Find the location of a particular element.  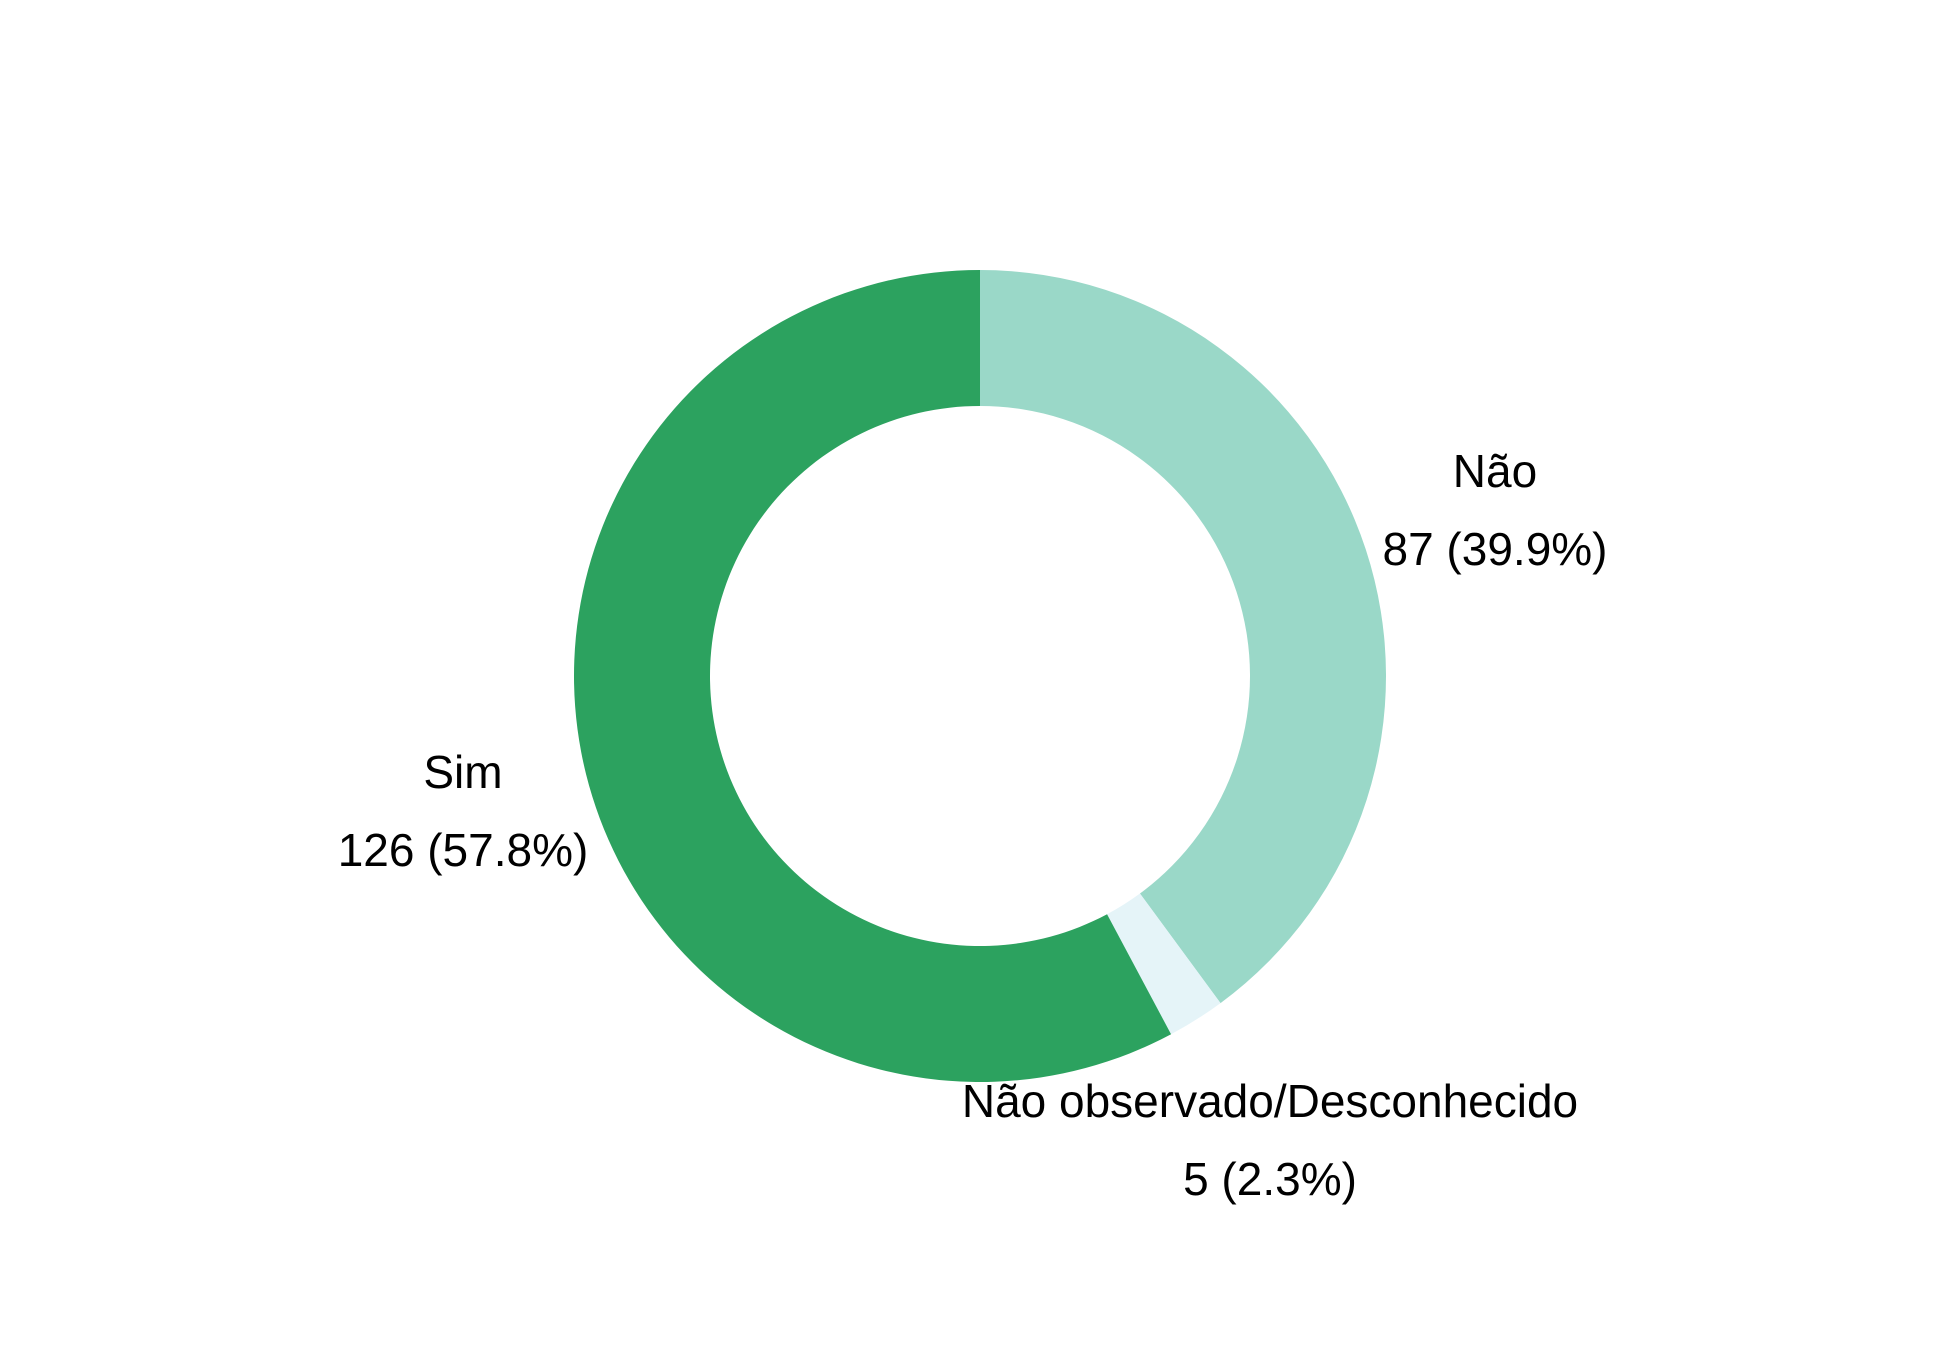

slice-label-value: 5 (2.3%) is located at coordinates (1270, 1179).